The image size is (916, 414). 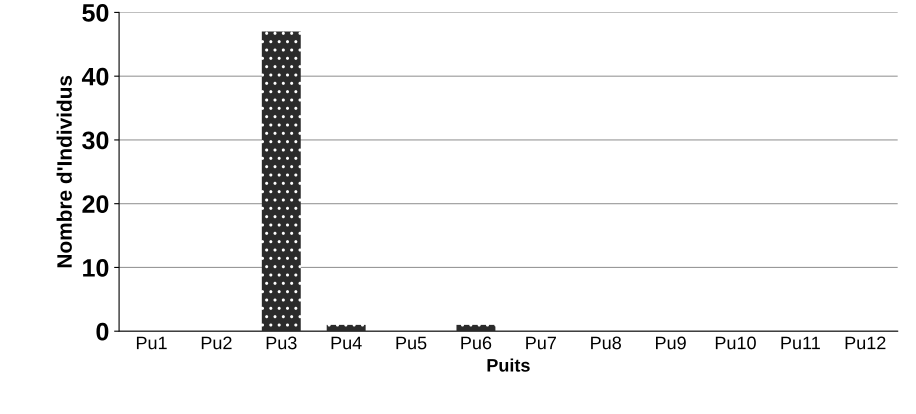 What do you see at coordinates (95, 268) in the screenshot?
I see `y-tick-label: 10` at bounding box center [95, 268].